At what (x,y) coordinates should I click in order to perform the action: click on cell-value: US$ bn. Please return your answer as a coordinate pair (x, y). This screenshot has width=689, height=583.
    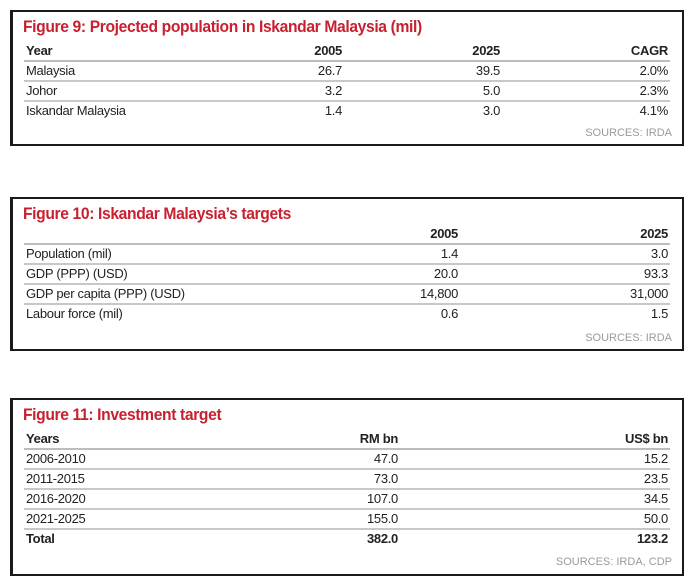
    Looking at the image, I should click on (646, 438).